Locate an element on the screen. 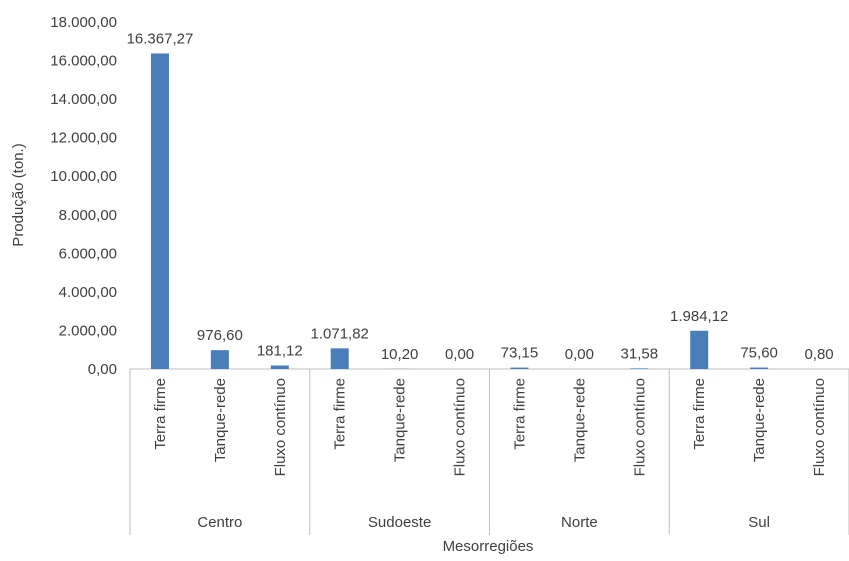 Image resolution: width=849 pixels, height=561 pixels. y-tick-label: 8.000,00 is located at coordinates (88, 215).